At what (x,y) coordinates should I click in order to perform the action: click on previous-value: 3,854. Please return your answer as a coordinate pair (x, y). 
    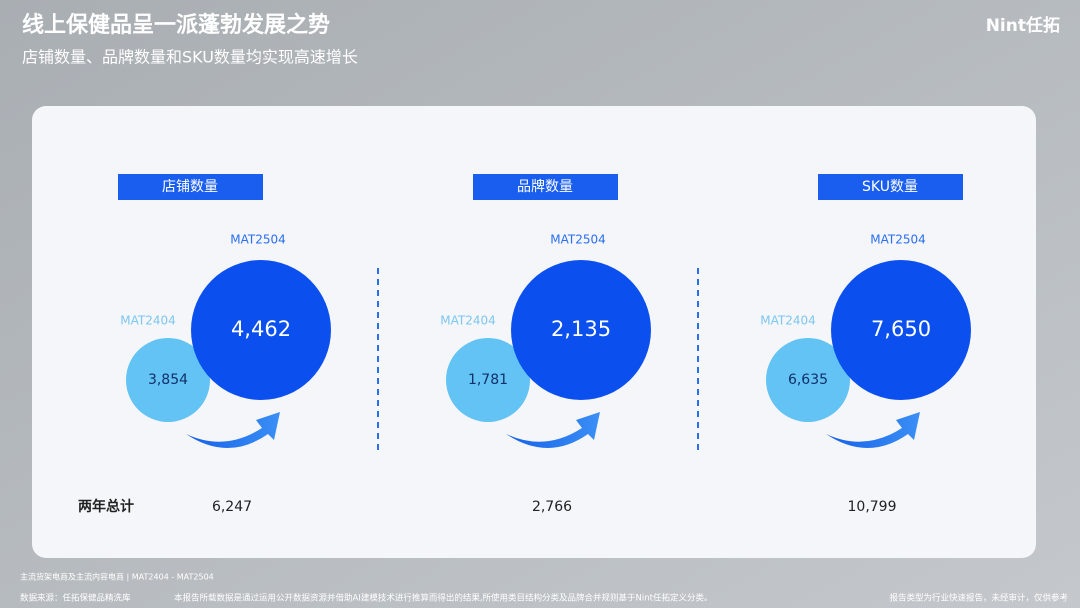
    Looking at the image, I should click on (168, 380).